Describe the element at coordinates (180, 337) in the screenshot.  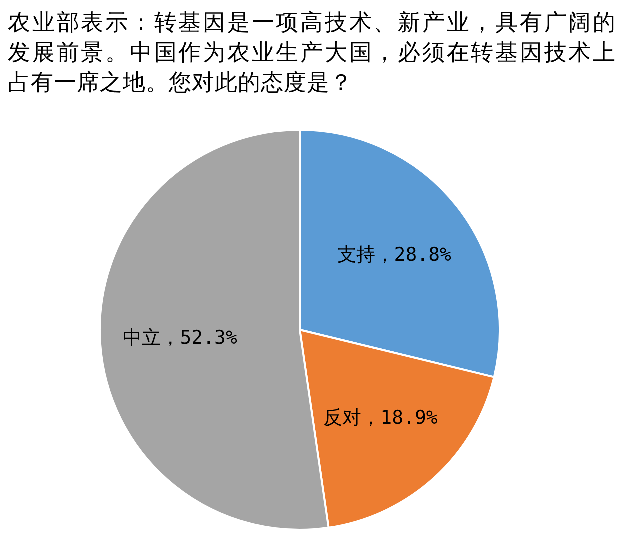
I see `slice-label: 中立，52.3%` at that location.